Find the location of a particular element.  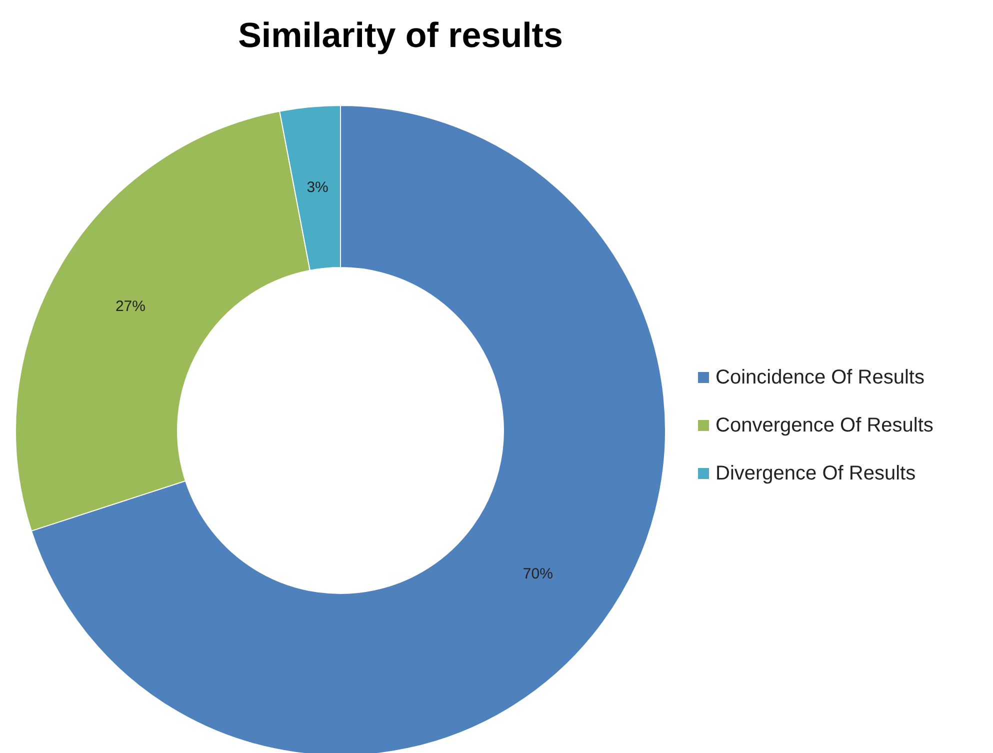

chart-title: Similarity of results is located at coordinates (400, 35).